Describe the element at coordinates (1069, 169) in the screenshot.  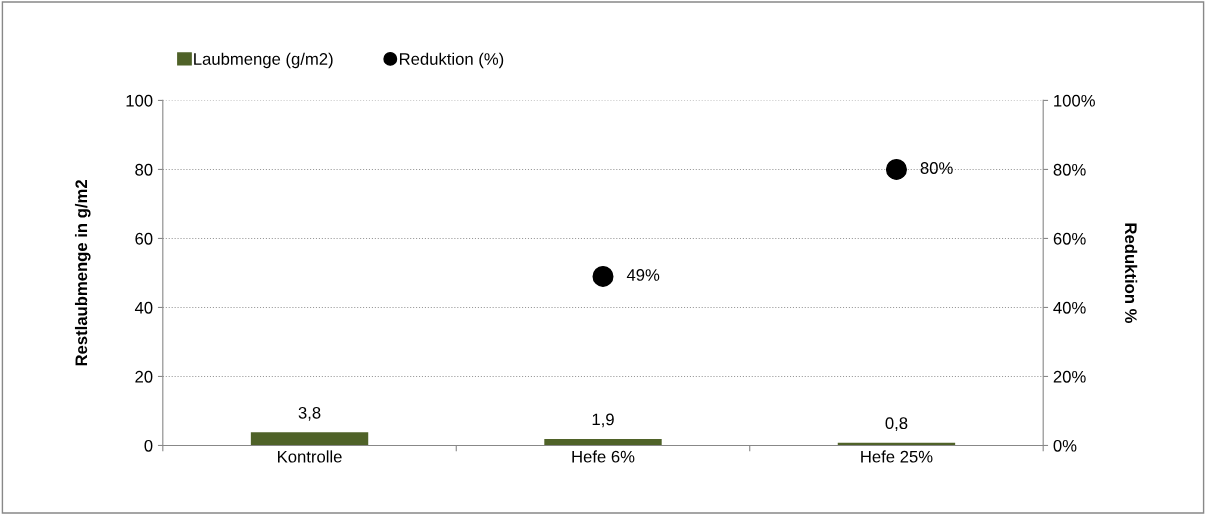
I see `y2-tick-label: 80%` at that location.